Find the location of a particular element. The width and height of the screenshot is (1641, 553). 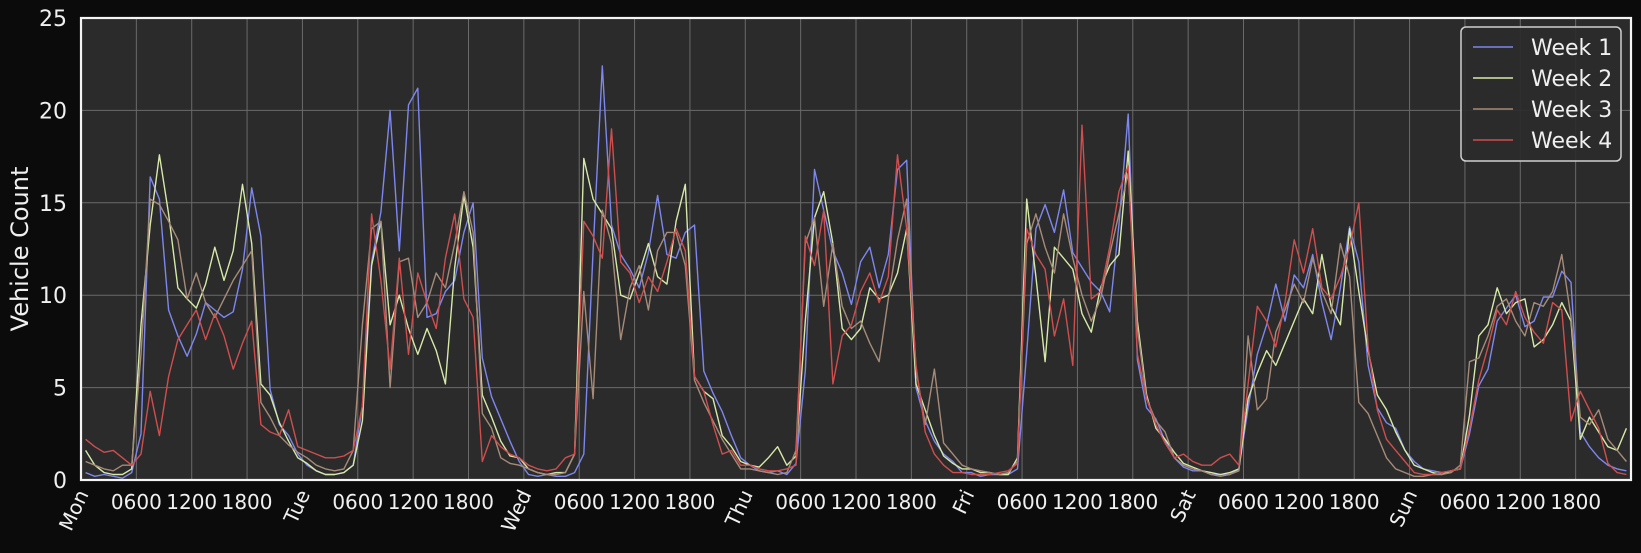

y-tick-label: 15 is located at coordinates (53, 204).